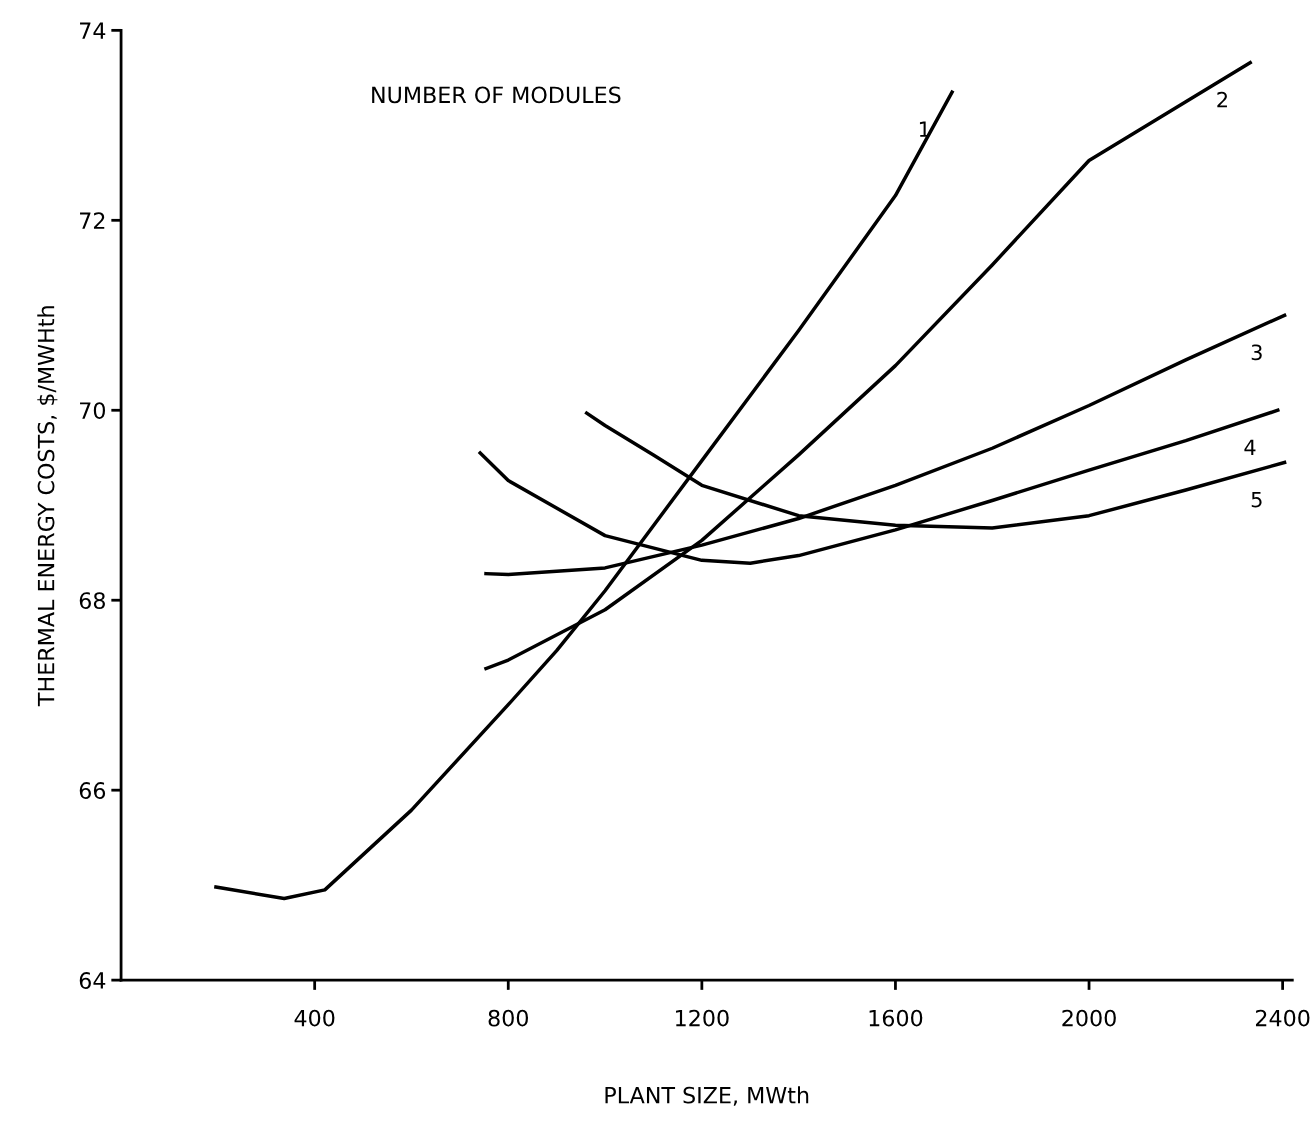 This screenshot has width=1316, height=1124. What do you see at coordinates (314, 1018) in the screenshot?
I see `x-tick-label: 400` at bounding box center [314, 1018].